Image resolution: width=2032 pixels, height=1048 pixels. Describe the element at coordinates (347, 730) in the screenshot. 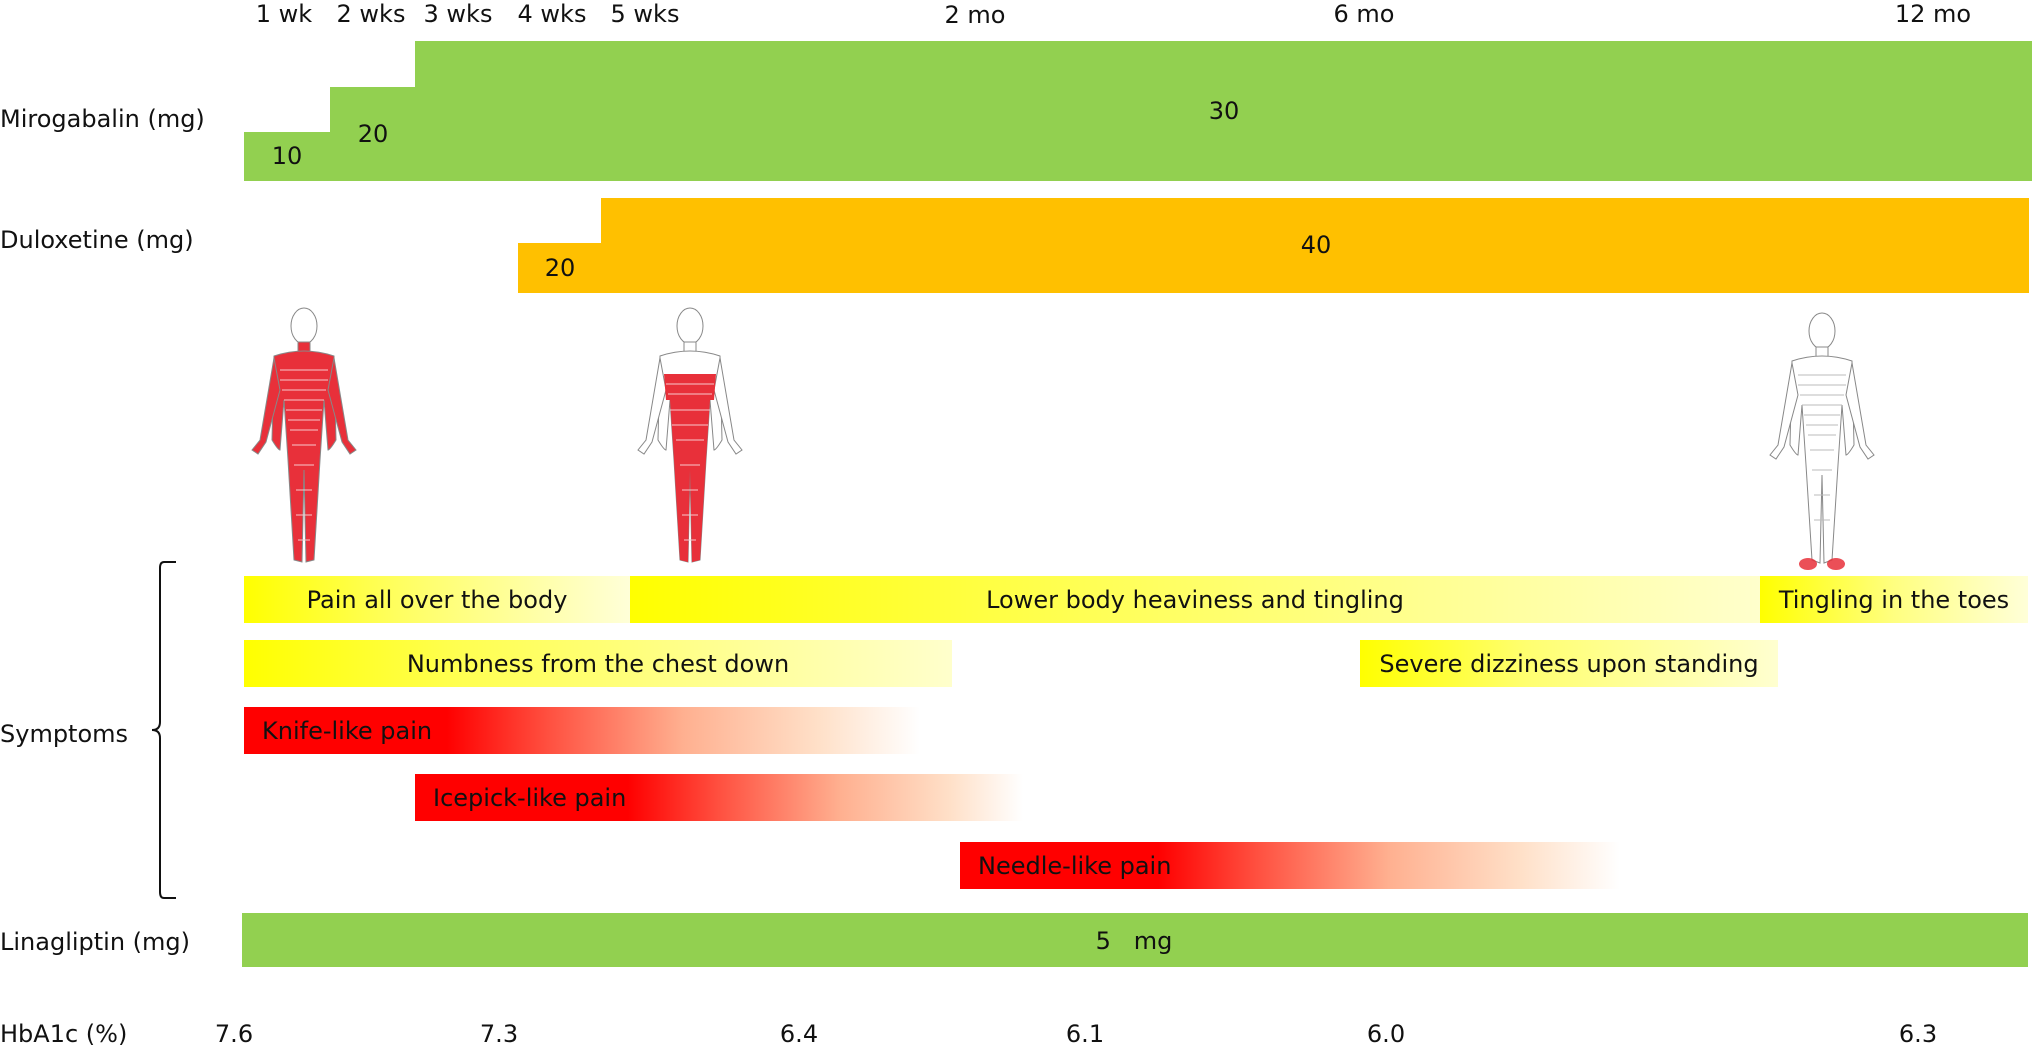

I see `symptom-knife-like-pain-text: Knife-like pain` at that location.